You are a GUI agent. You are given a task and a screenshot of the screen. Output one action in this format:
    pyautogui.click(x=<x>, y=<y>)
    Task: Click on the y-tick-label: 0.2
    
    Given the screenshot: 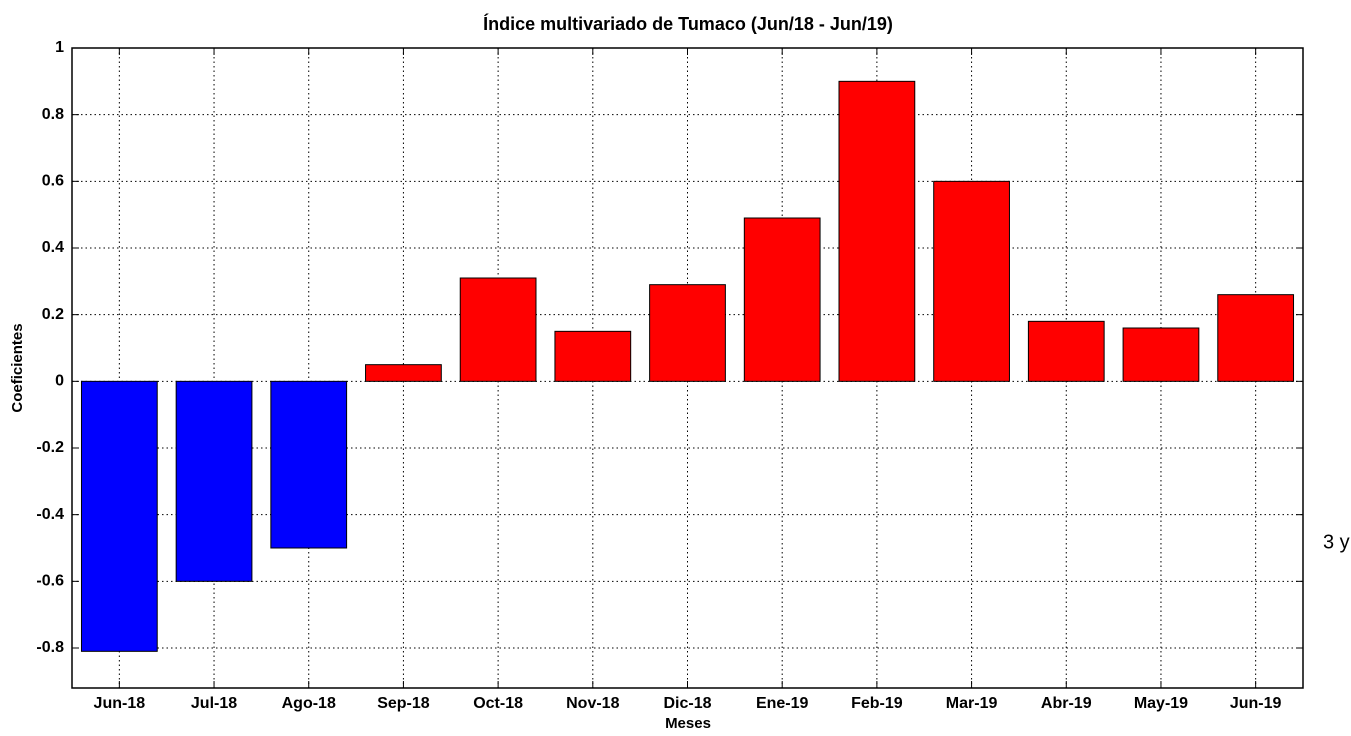 What is the action you would take?
    pyautogui.click(x=53, y=314)
    